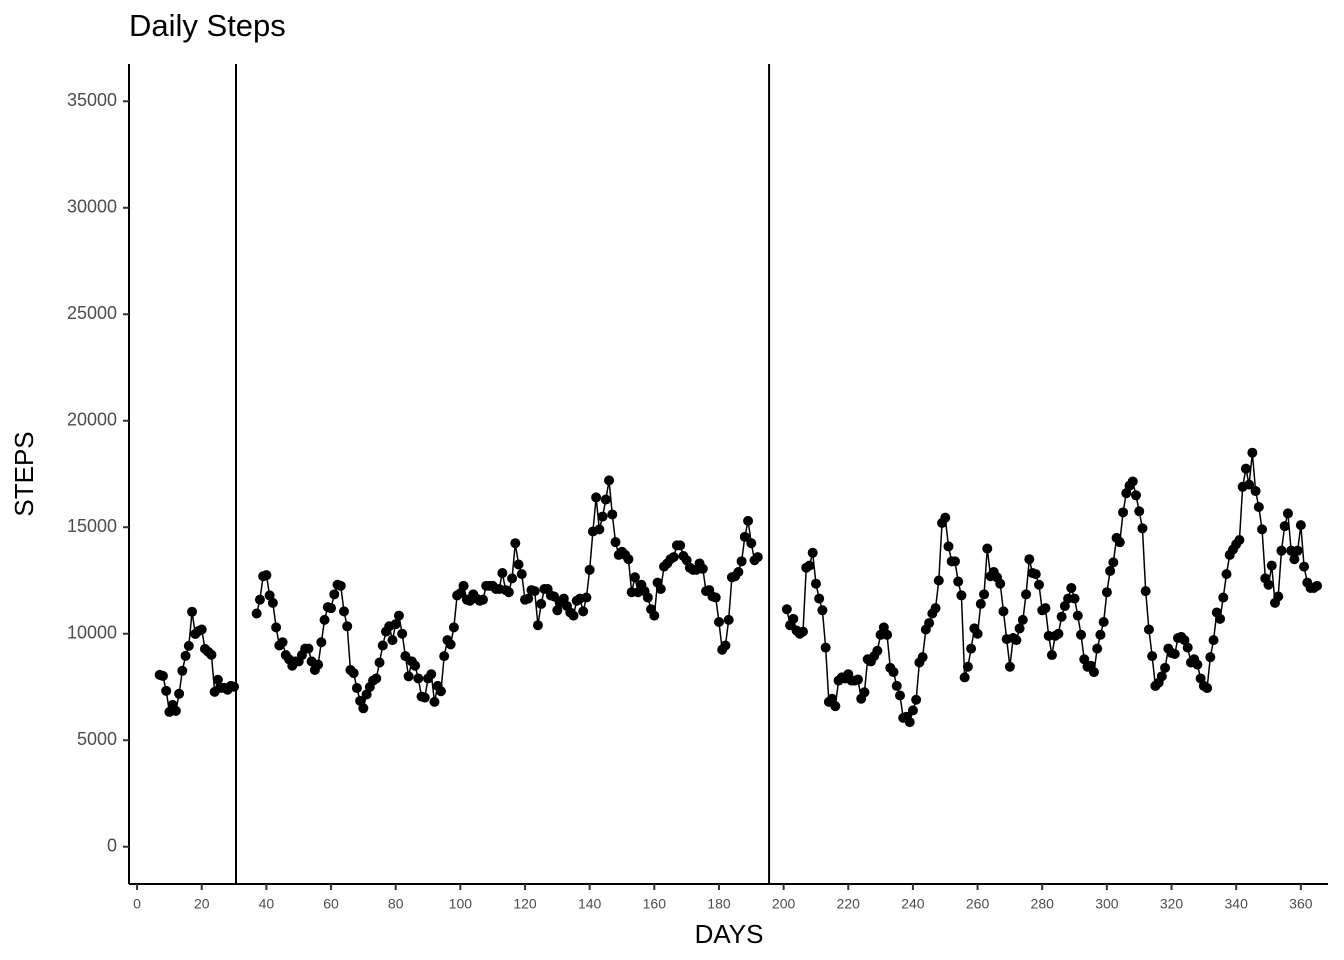  I want to click on x-tick-label: 300, so click(1107, 904).